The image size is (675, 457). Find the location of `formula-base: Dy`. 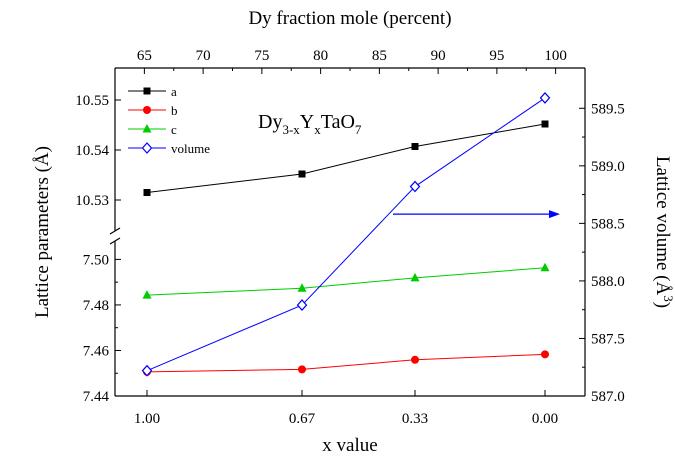

formula-base: Dy is located at coordinates (270, 122).